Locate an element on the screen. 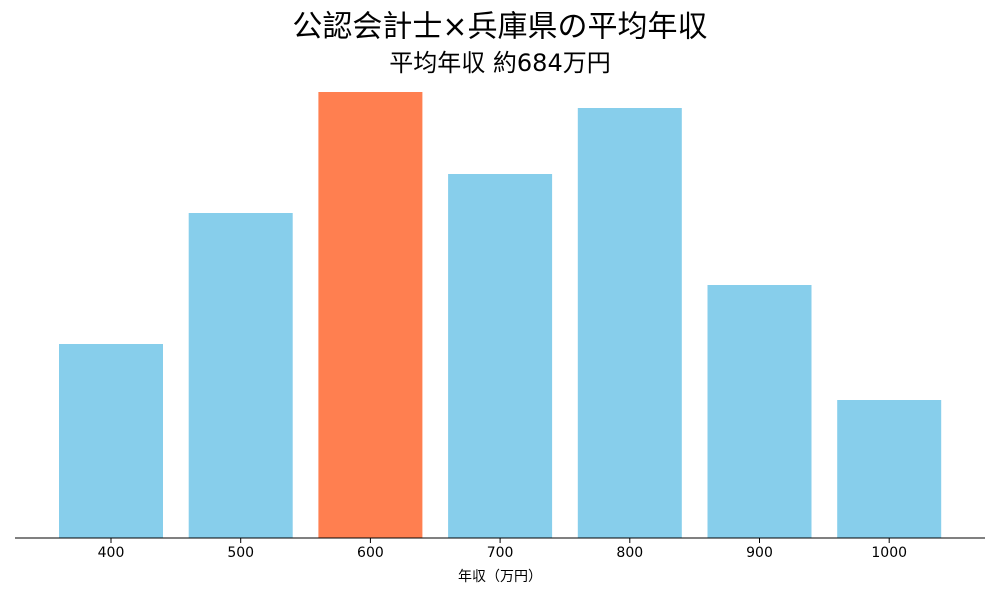 This screenshot has height=600, width=1000. x-tick-label: 700 is located at coordinates (500, 553).